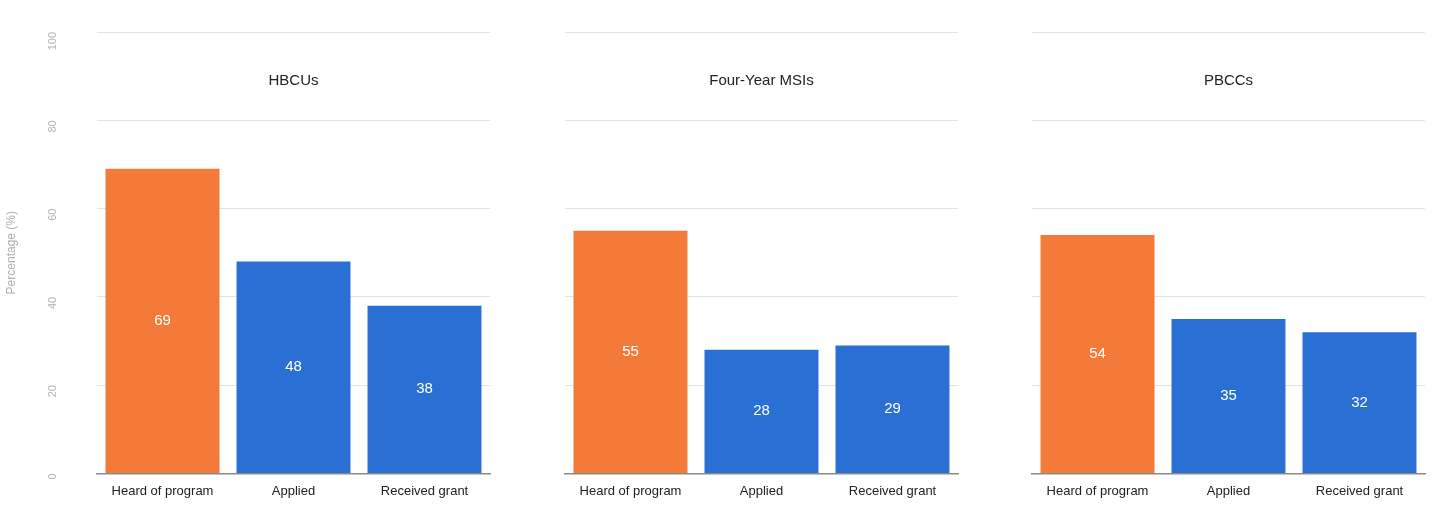  Describe the element at coordinates (52, 214) in the screenshot. I see `y-tick-label: 60` at that location.